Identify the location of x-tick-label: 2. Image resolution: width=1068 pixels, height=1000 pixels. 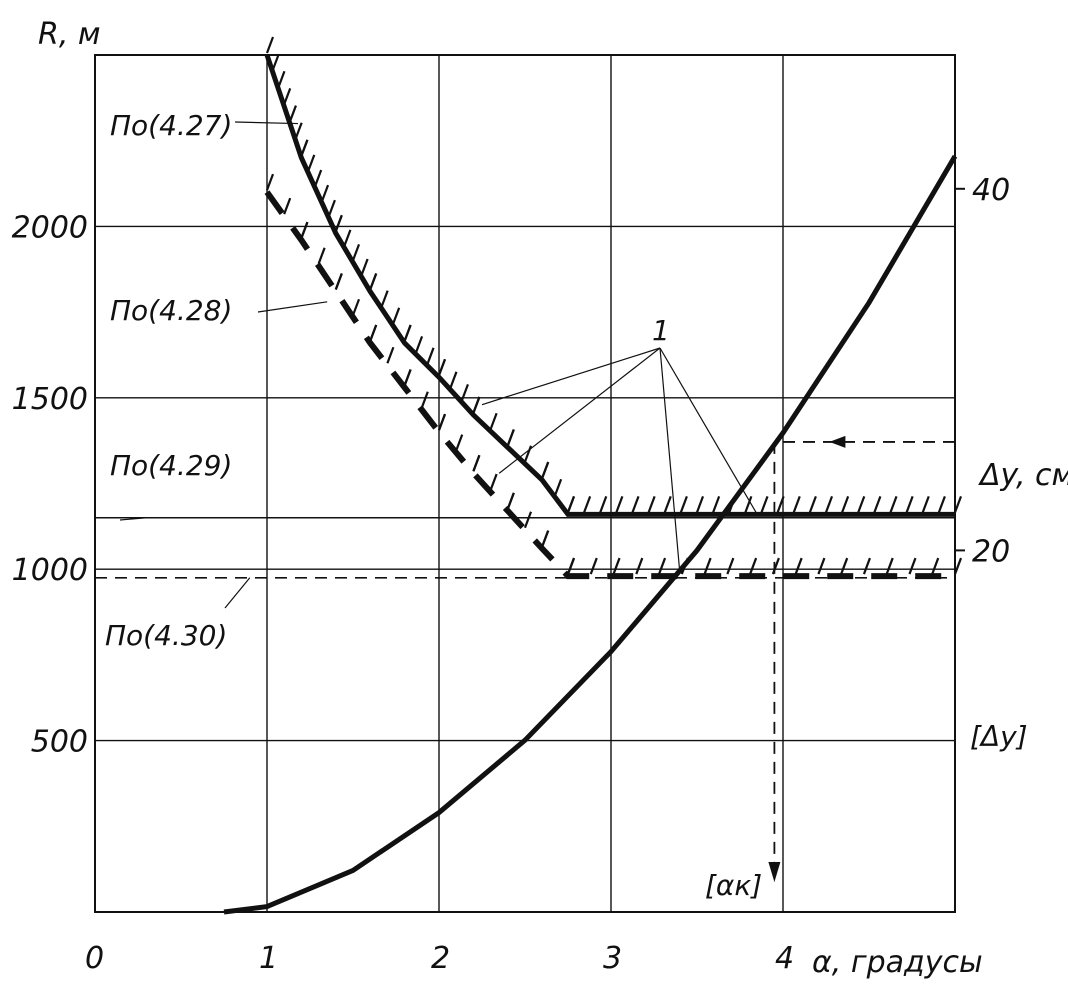
(440, 958).